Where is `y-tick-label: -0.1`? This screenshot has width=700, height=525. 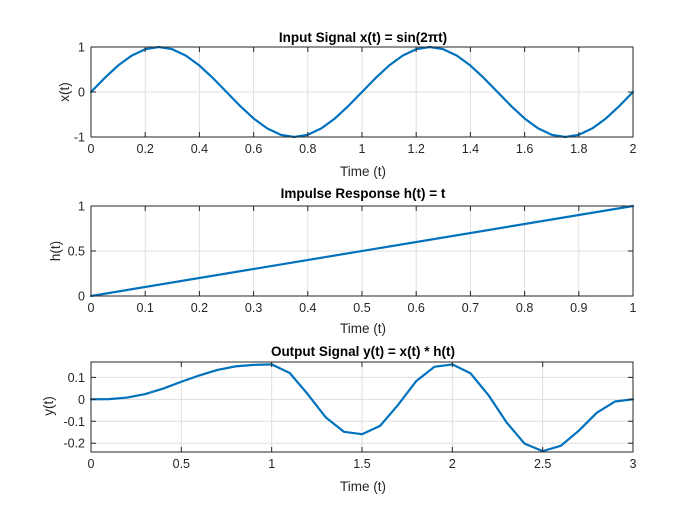
y-tick-label: -0.1 is located at coordinates (74, 422).